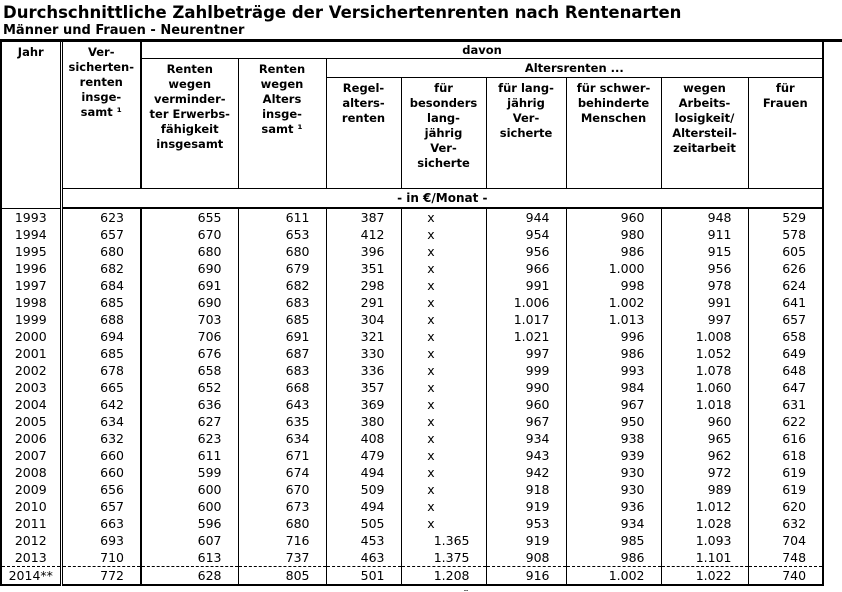 Image resolution: width=842 pixels, height=592 pixels. I want to click on value-cell: 463, so click(363, 558).